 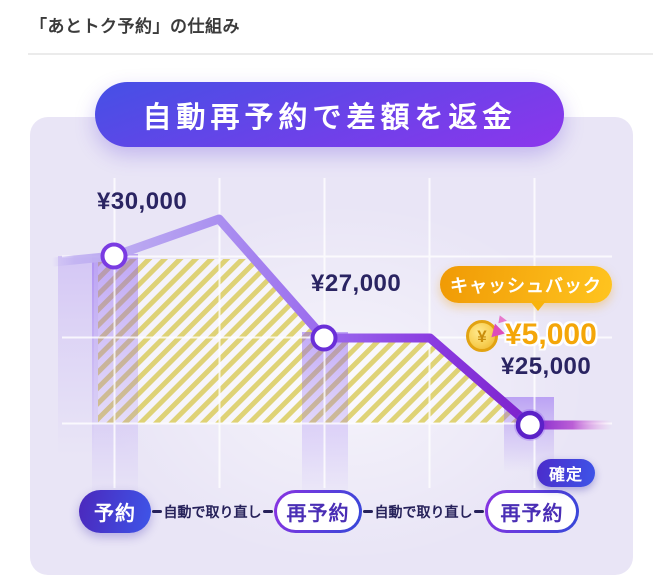 I want to click on banner: 自動再予約で差額を返金, so click(x=329, y=114).